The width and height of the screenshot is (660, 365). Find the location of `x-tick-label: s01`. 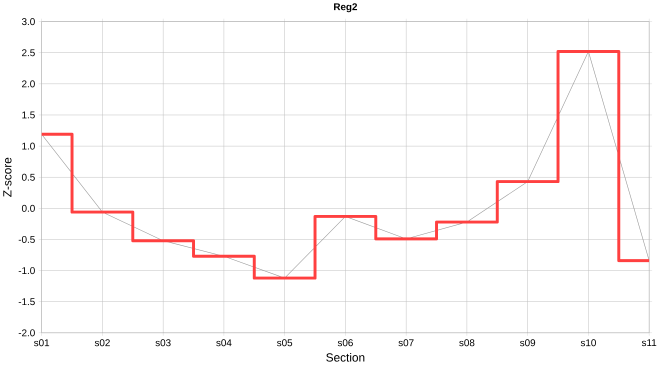

x-tick-label: s01 is located at coordinates (42, 342).